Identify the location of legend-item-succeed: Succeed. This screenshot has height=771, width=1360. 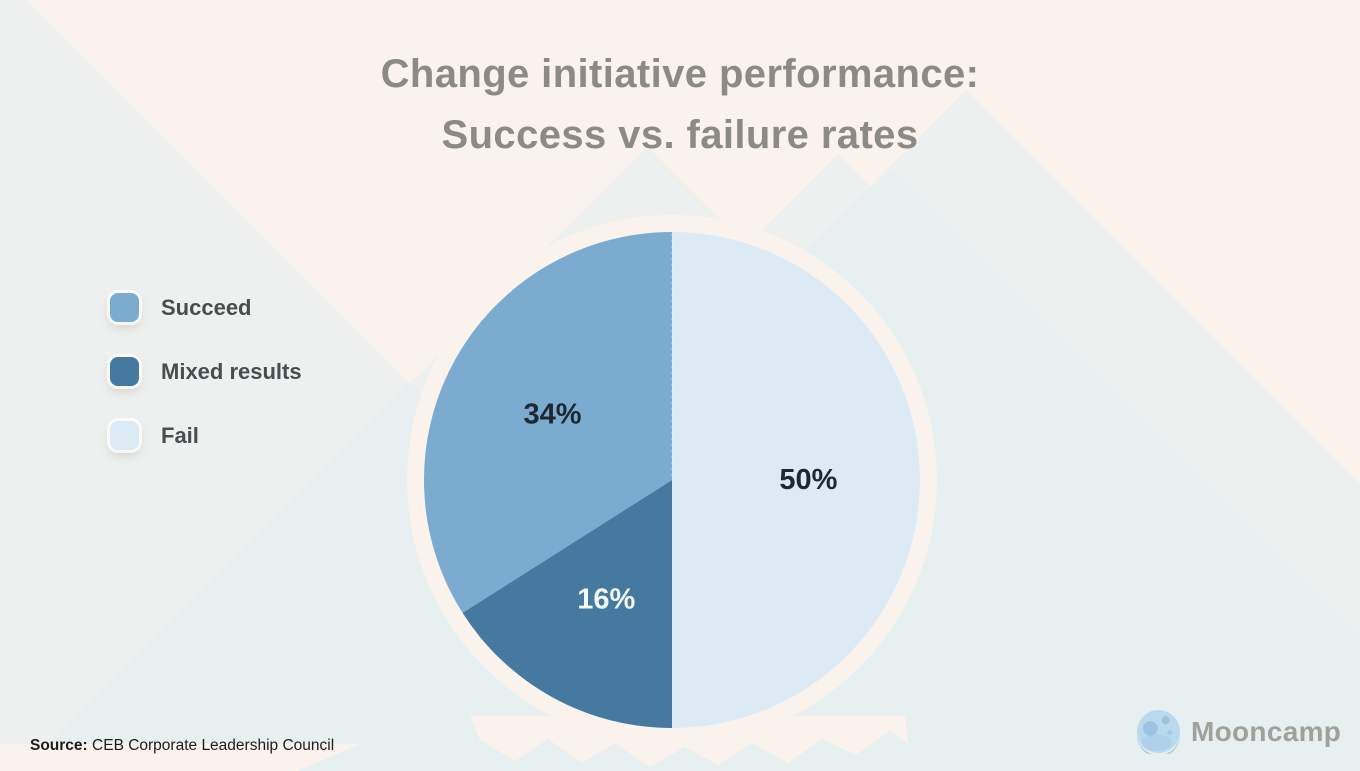
(206, 307).